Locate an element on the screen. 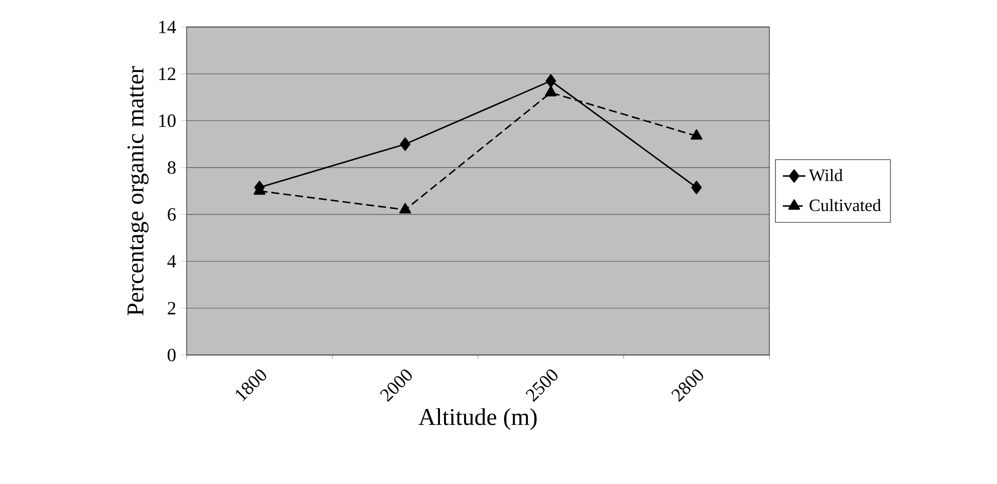 This screenshot has height=484, width=997. y-axis-title: Percentage organic matter is located at coordinates (138, 191).